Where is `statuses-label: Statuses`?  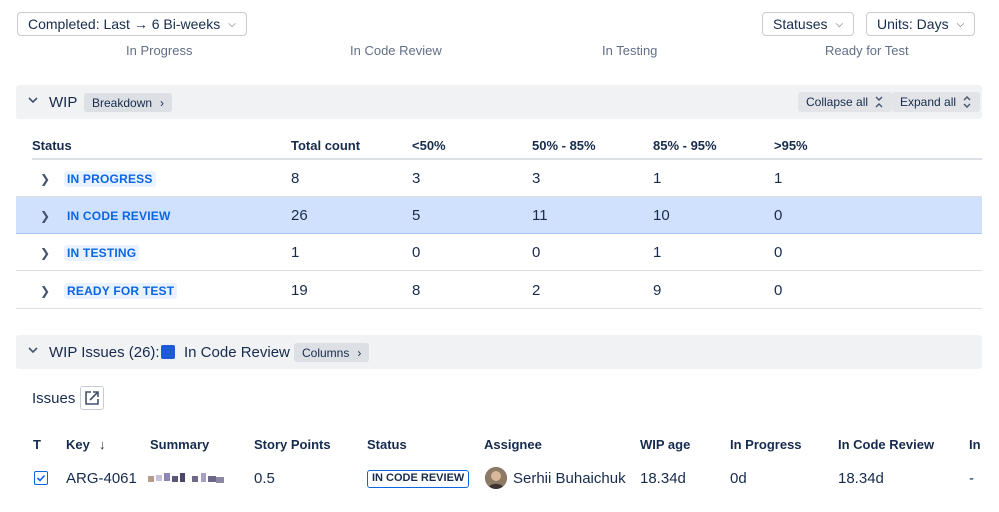
statuses-label: Statuses is located at coordinates (800, 24).